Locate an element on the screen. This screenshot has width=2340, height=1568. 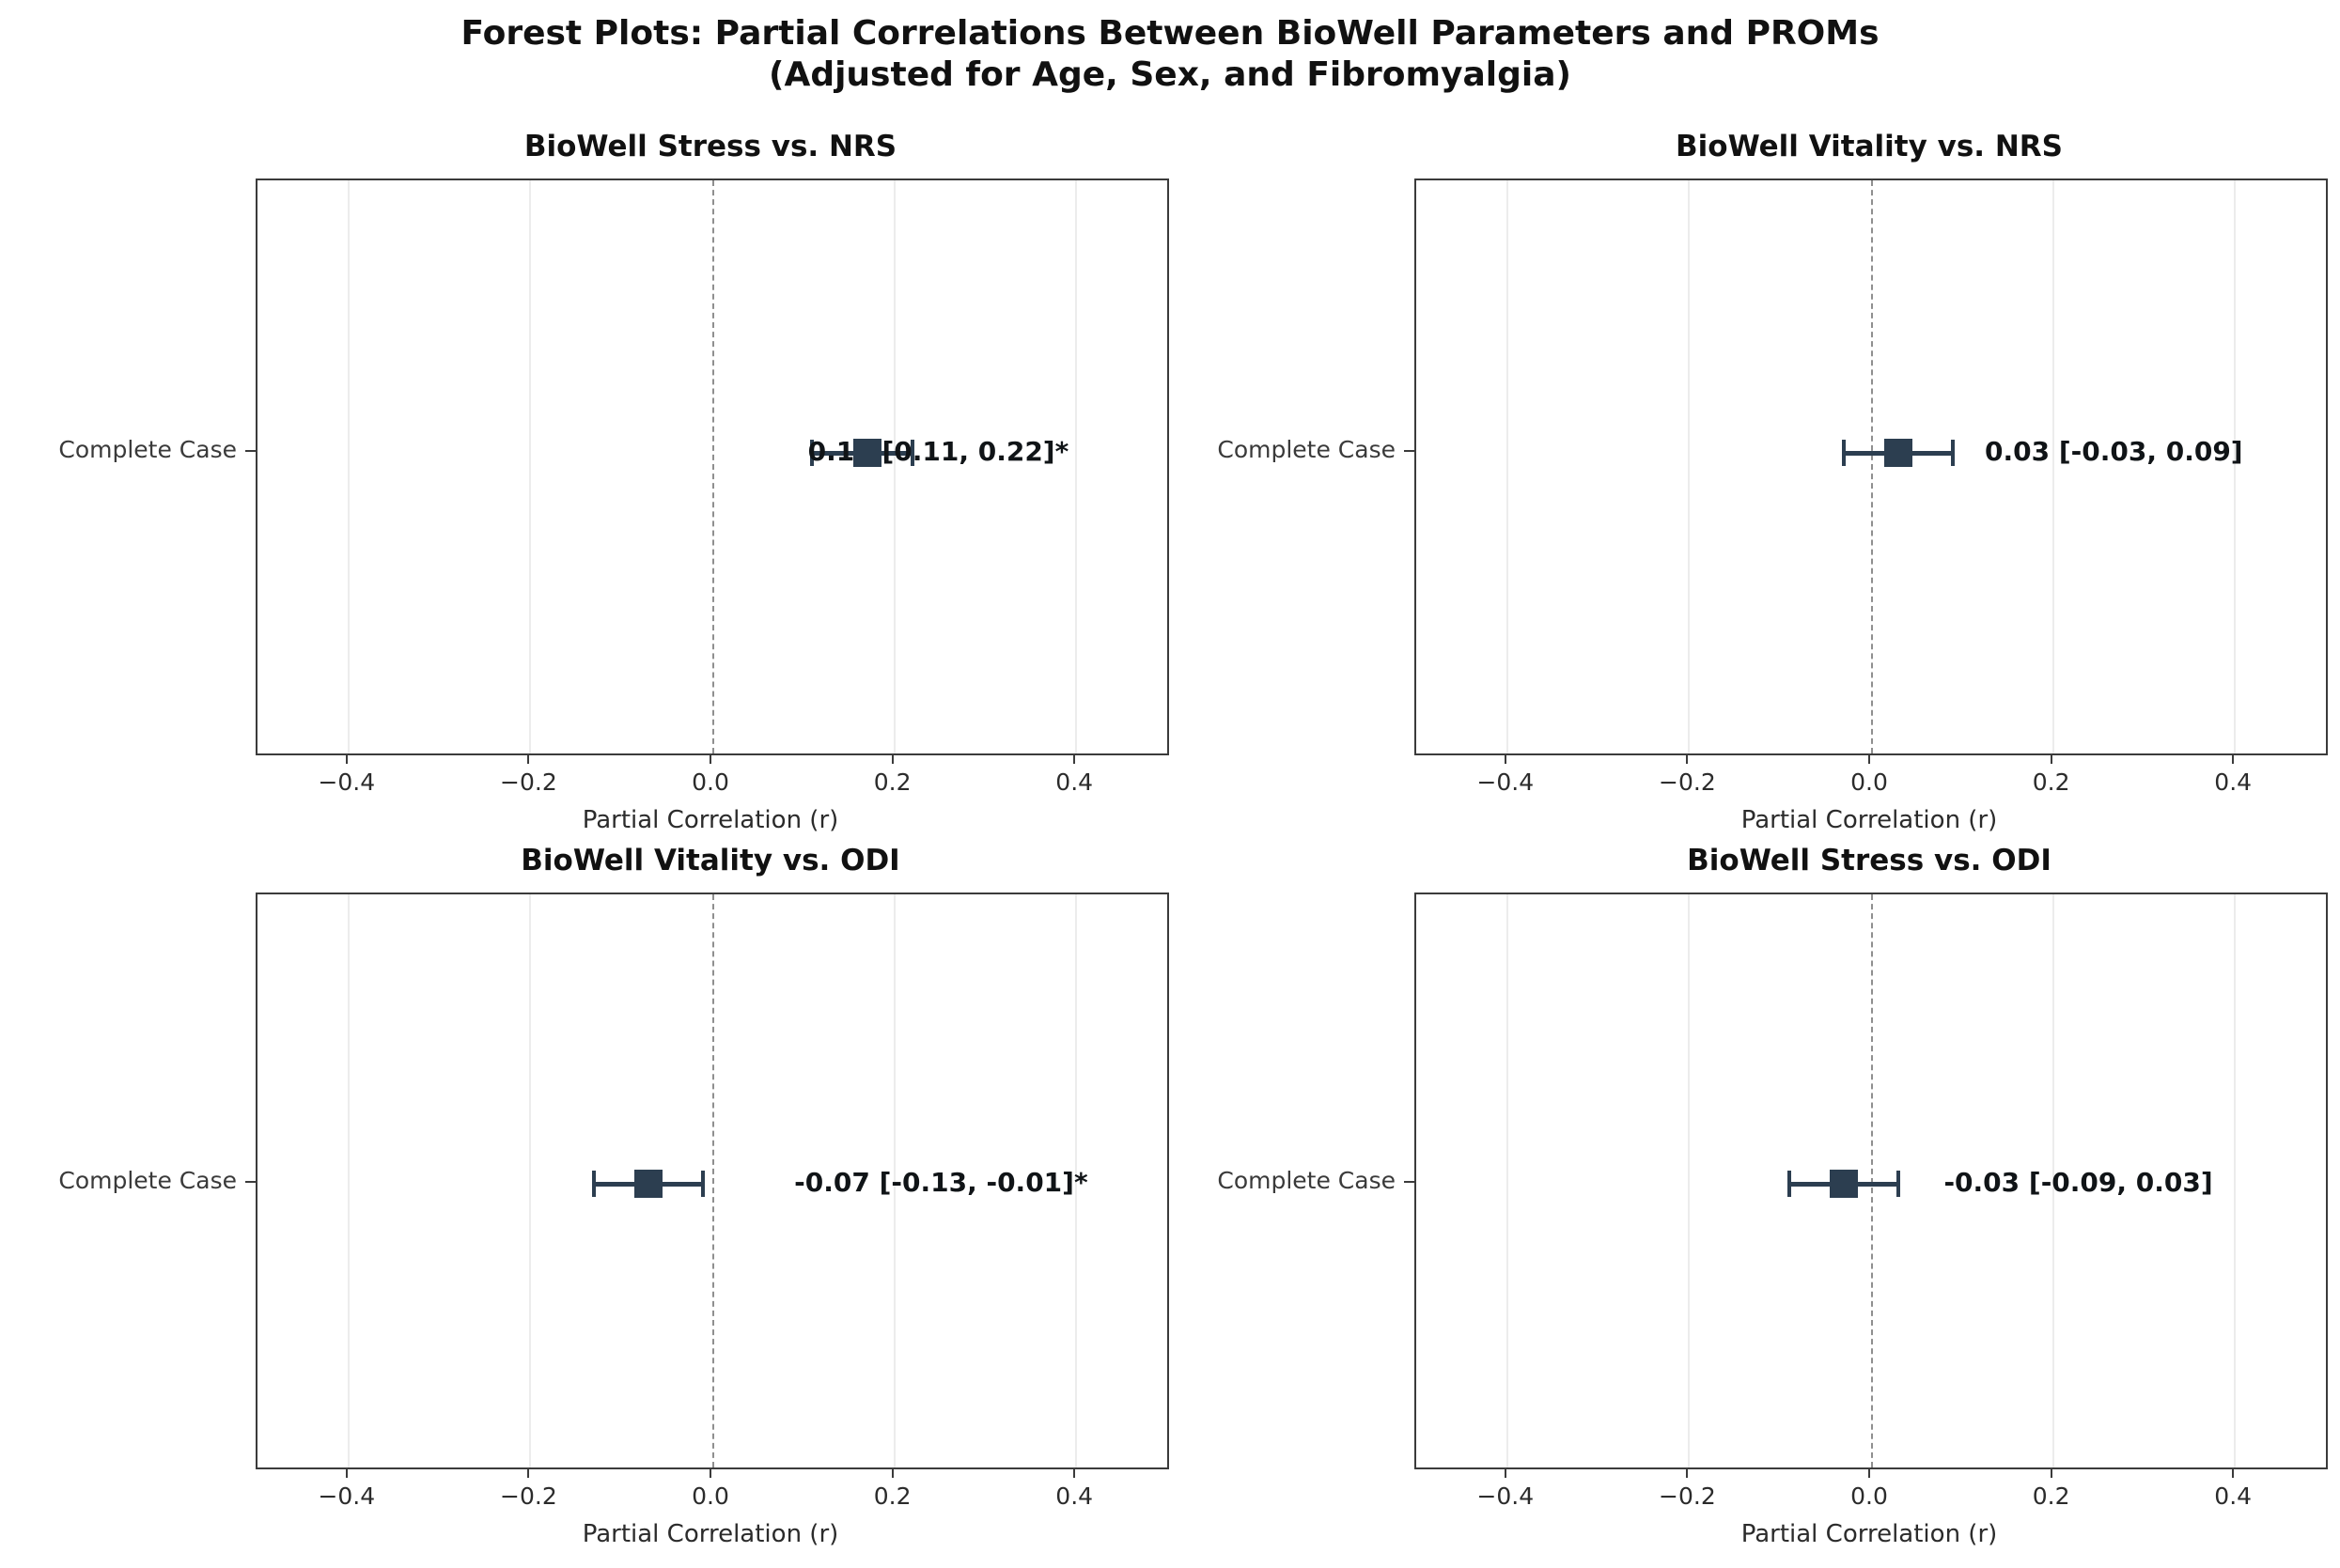
plot-area: 0.03 [-0.03, 0.09] is located at coordinates (1871, 467).